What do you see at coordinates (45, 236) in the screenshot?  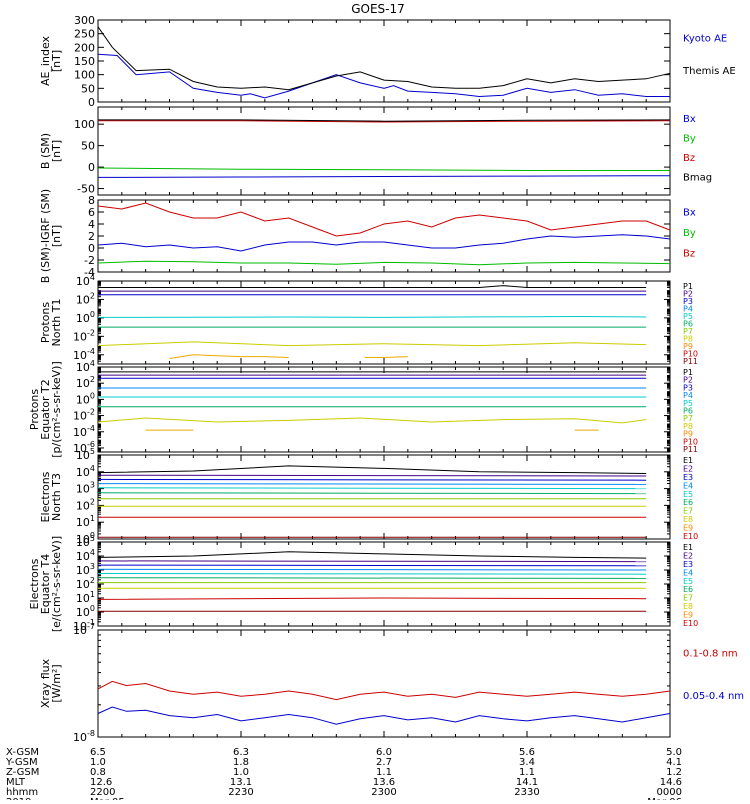 I see `y-axis-label: B (SM)-IGRF (SM)` at bounding box center [45, 236].